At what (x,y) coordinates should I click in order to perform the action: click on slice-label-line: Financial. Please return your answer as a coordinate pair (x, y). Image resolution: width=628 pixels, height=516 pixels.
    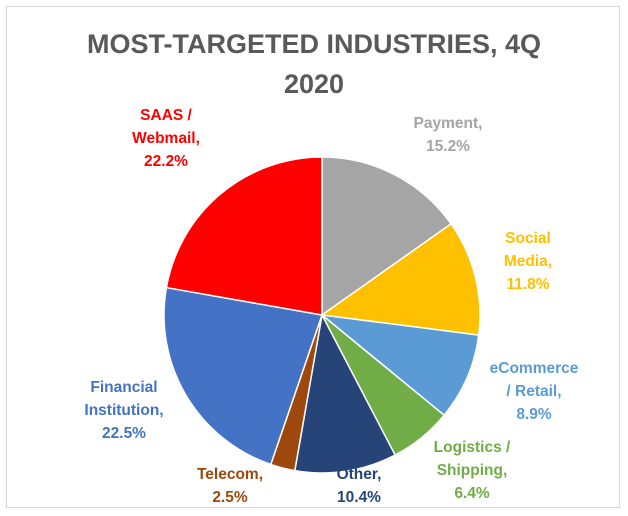
    Looking at the image, I should click on (123, 387).